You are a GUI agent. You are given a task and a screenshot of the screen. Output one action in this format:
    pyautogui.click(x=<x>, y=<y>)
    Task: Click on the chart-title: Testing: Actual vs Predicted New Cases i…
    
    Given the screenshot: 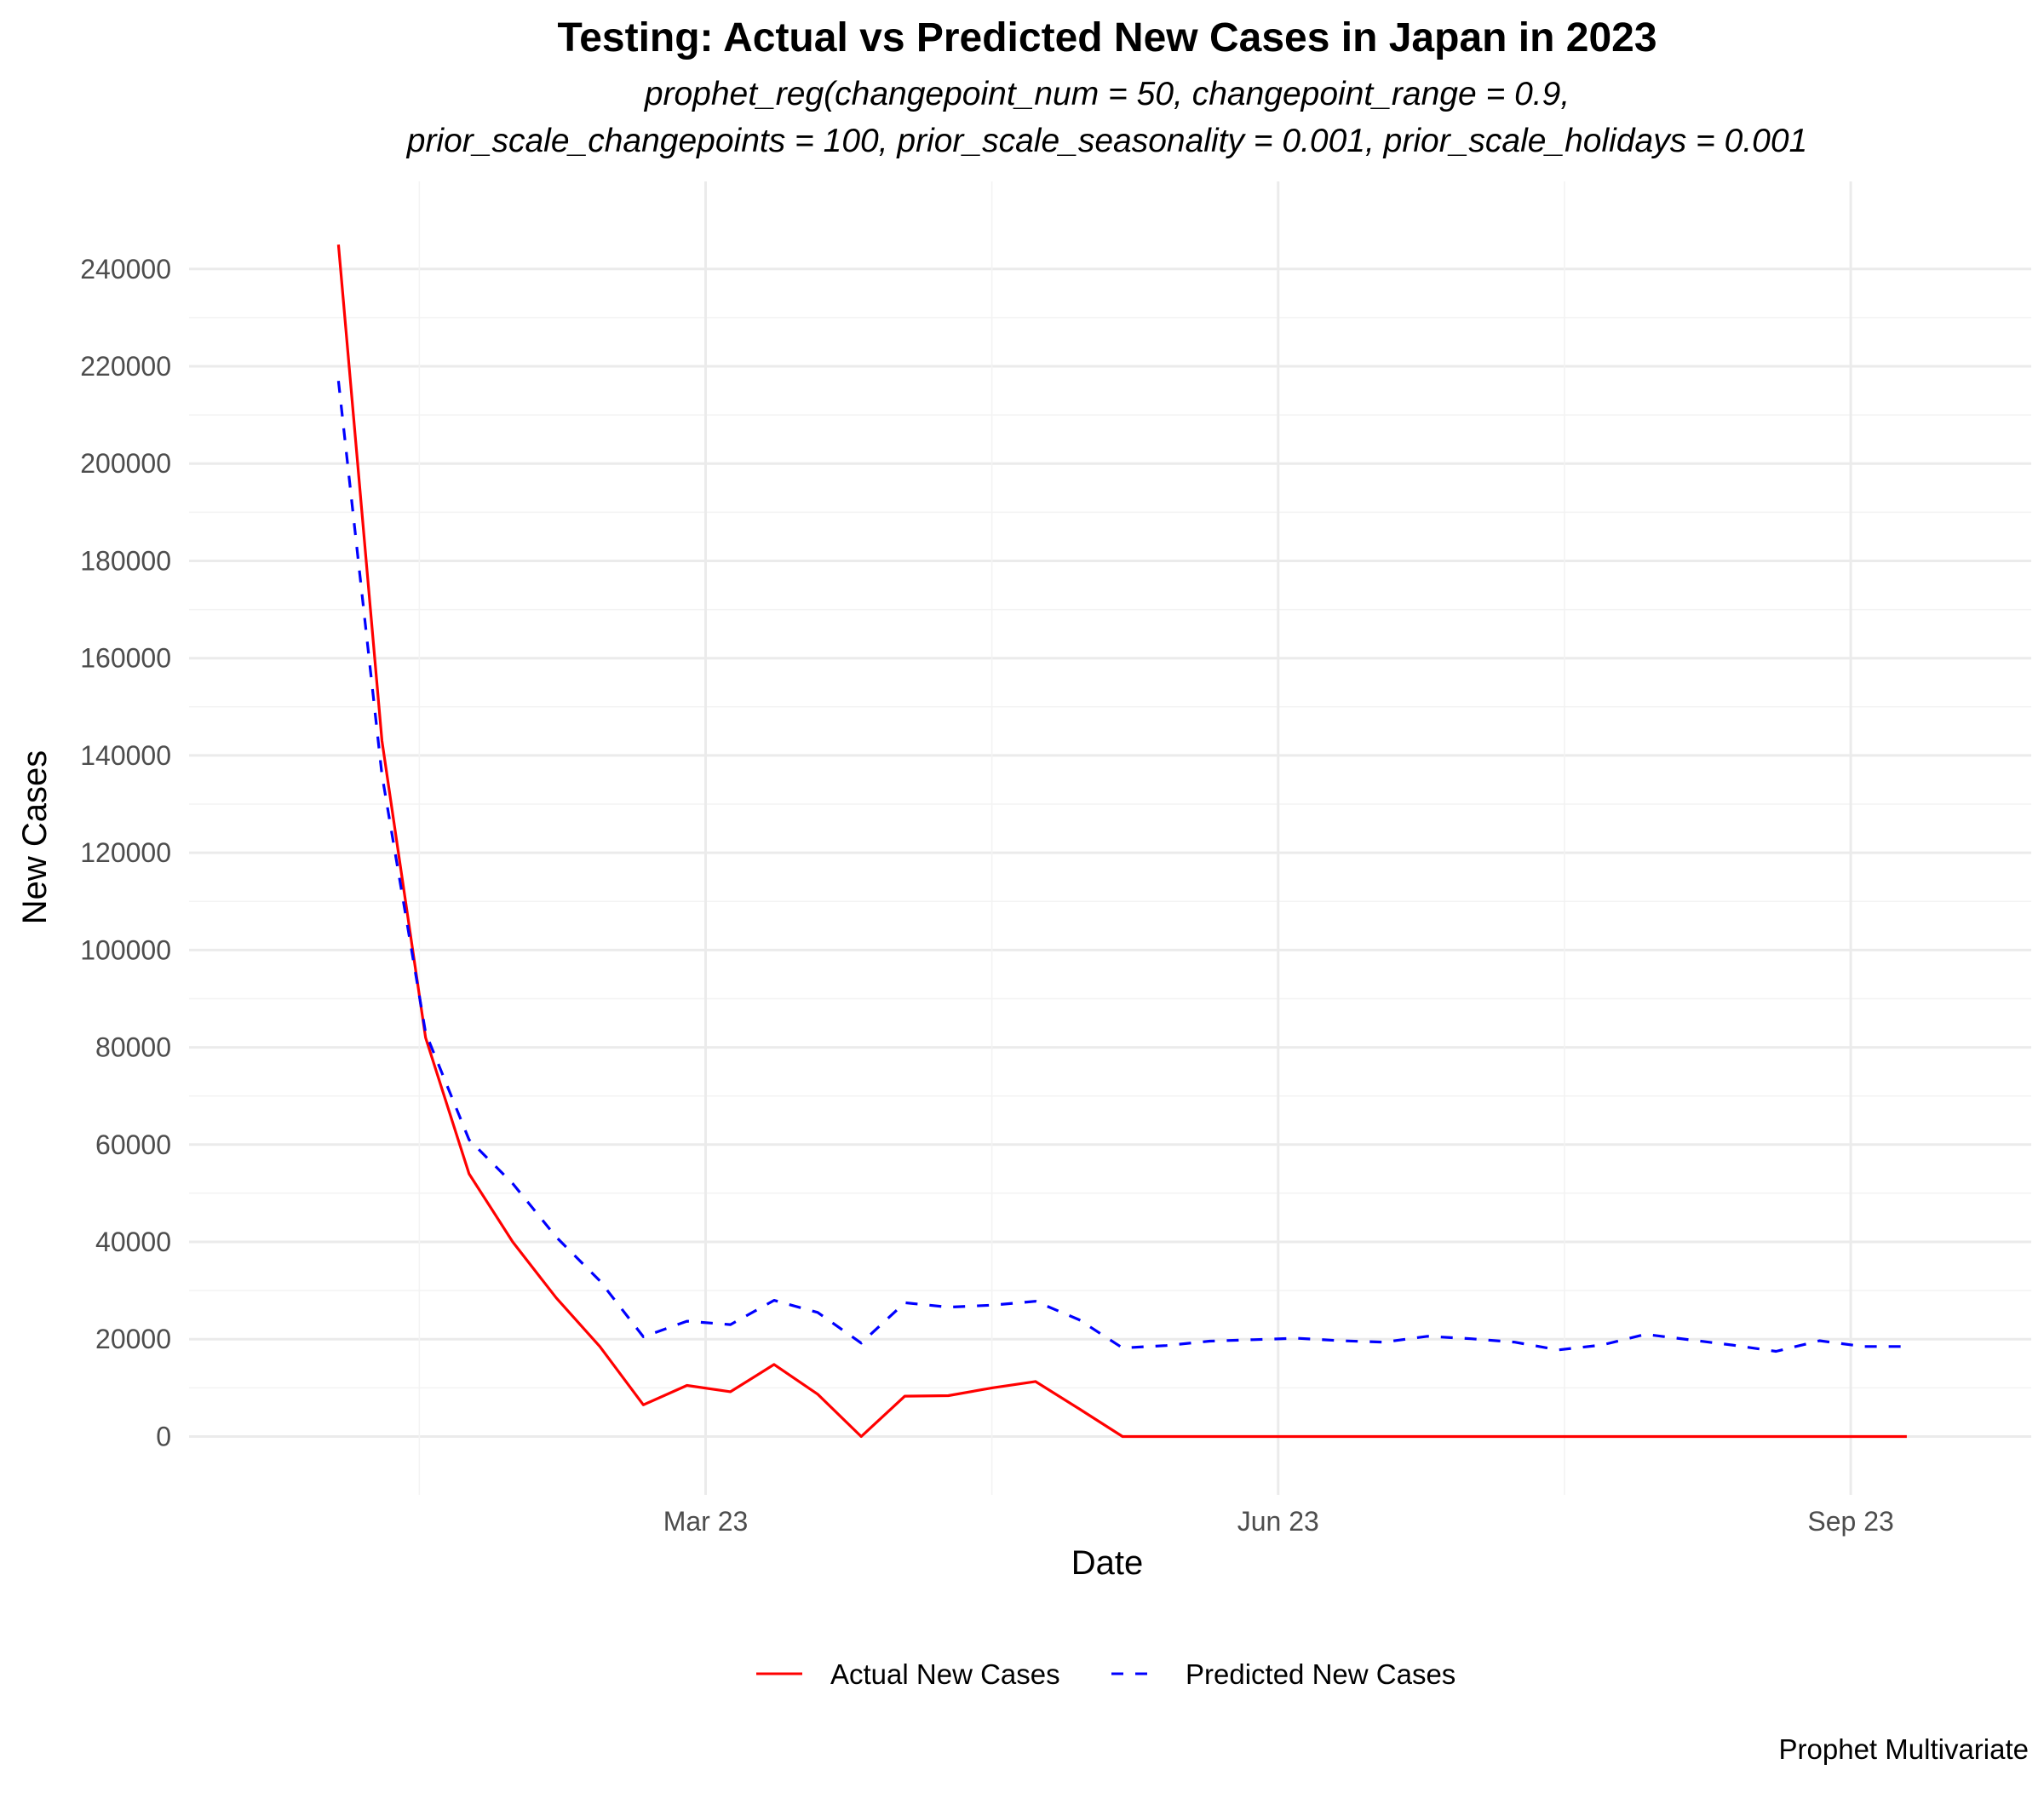 What is the action you would take?
    pyautogui.click(x=1106, y=38)
    